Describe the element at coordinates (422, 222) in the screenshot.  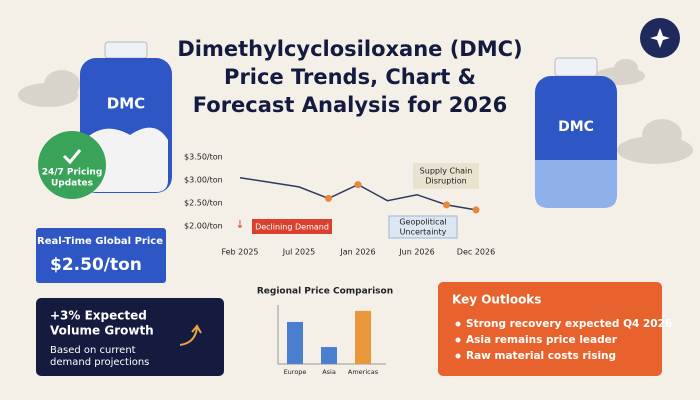
I see `annotation: Geopolitical` at that location.